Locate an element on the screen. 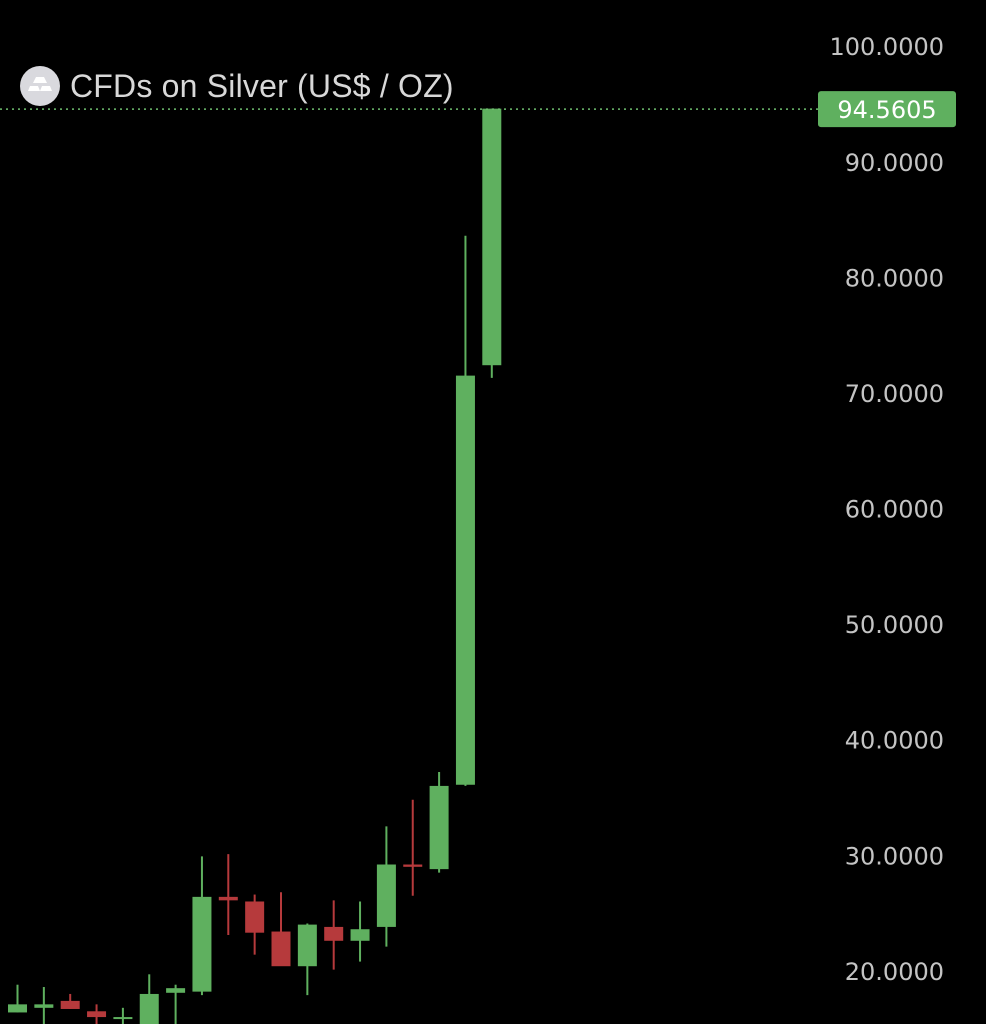  y-tick-label: 60.0000 is located at coordinates (894, 510).